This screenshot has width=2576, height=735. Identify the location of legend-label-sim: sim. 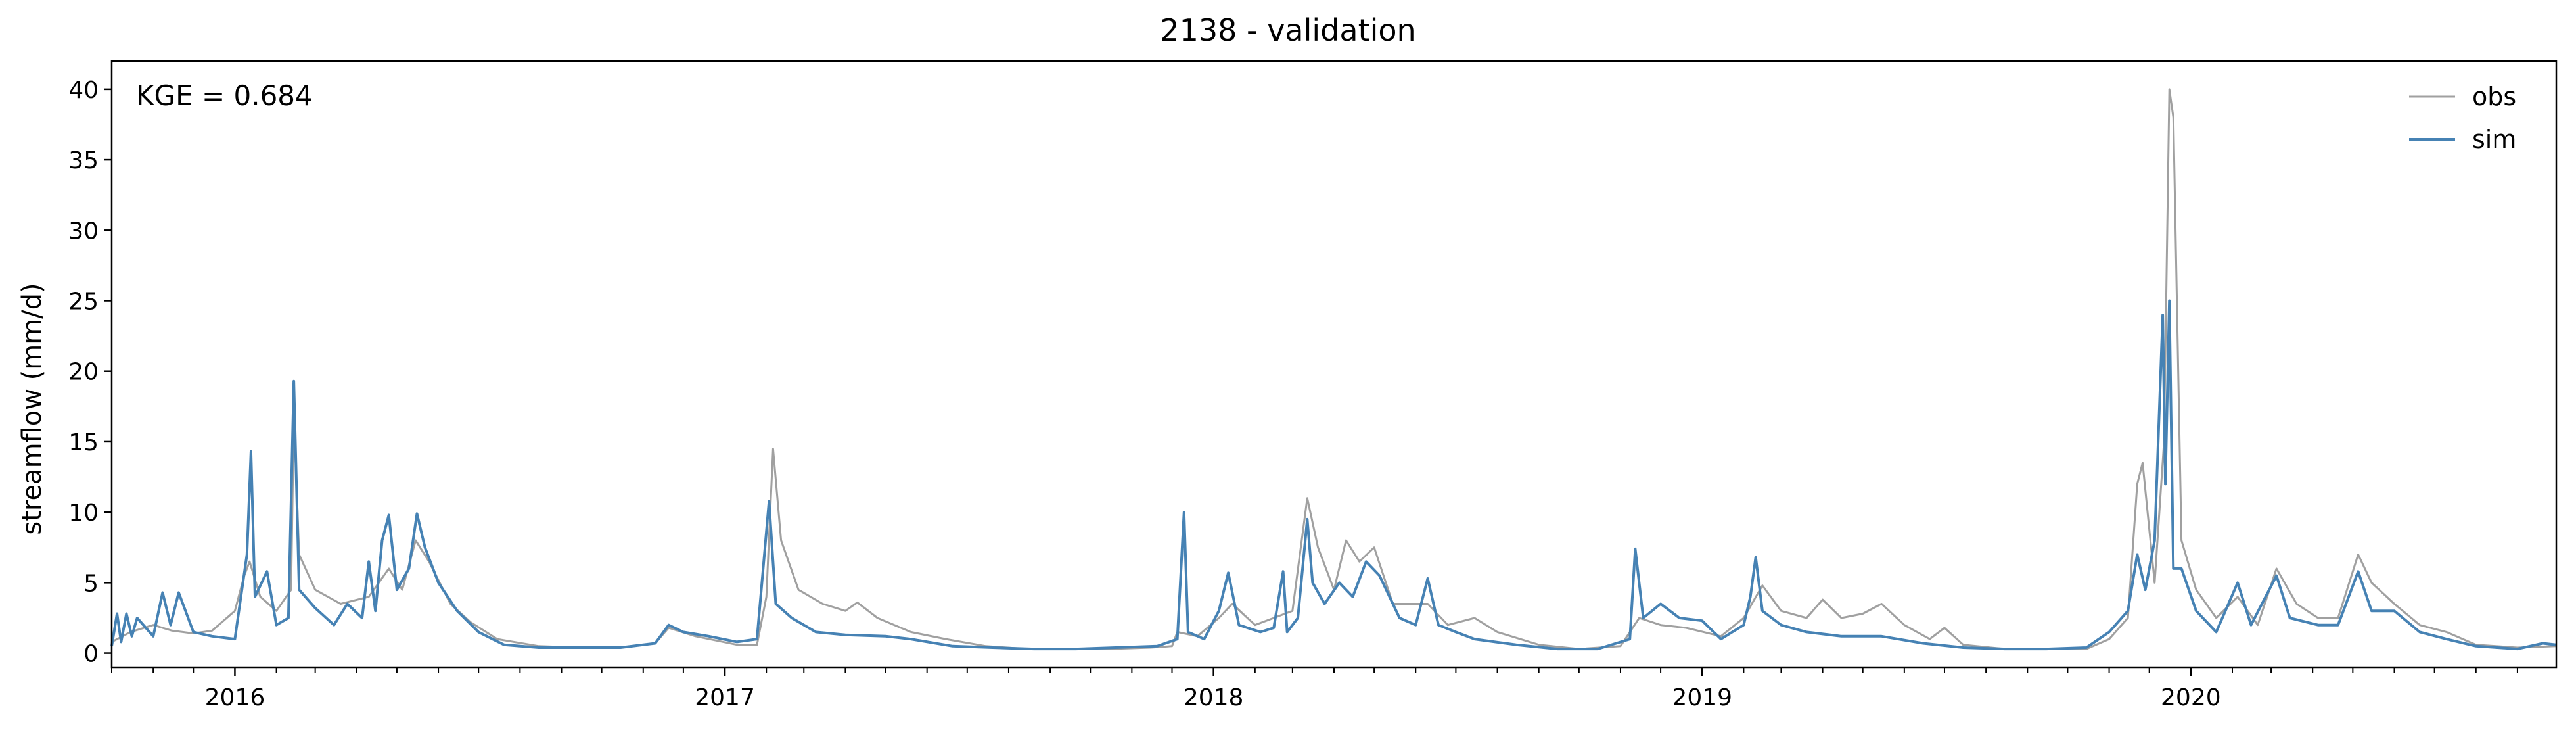
(2494, 139).